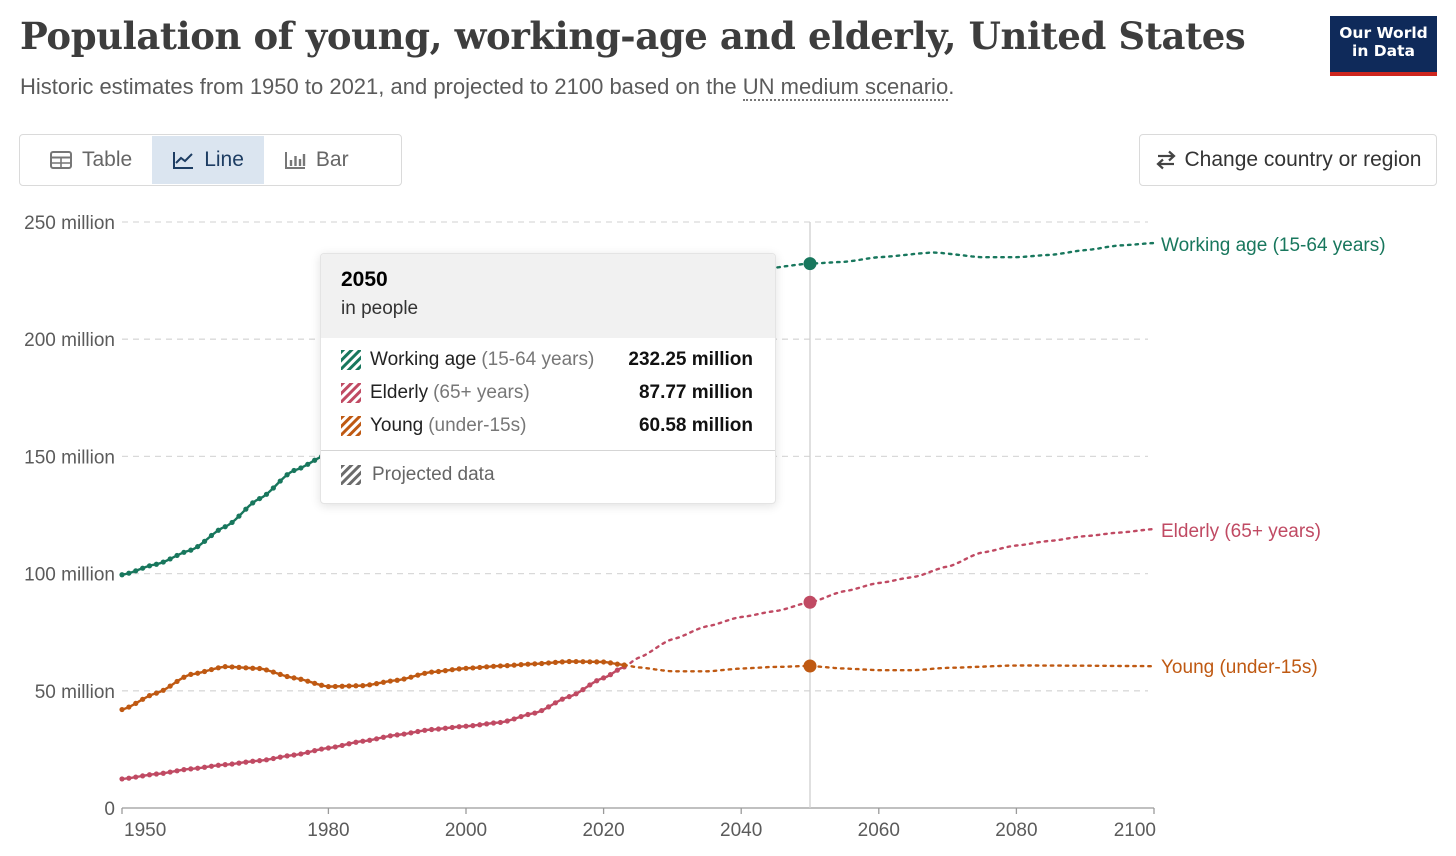 The image size is (1456, 856). What do you see at coordinates (332, 159) in the screenshot?
I see `tab-bar-label: Bar` at bounding box center [332, 159].